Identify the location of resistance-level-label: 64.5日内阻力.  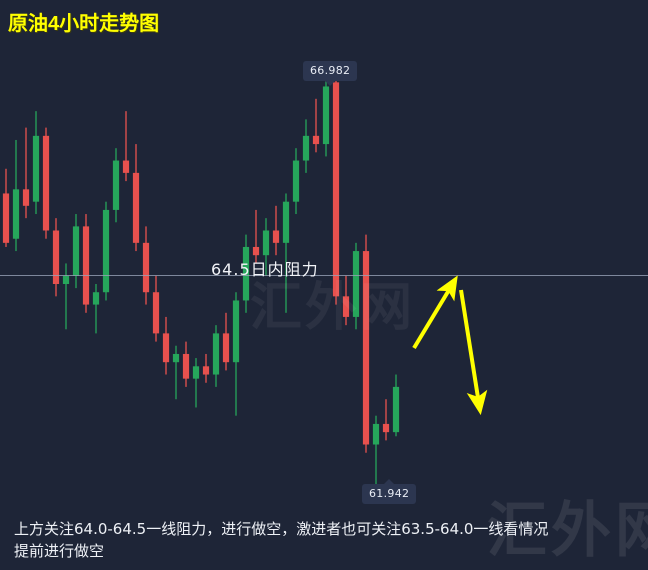
(265, 269).